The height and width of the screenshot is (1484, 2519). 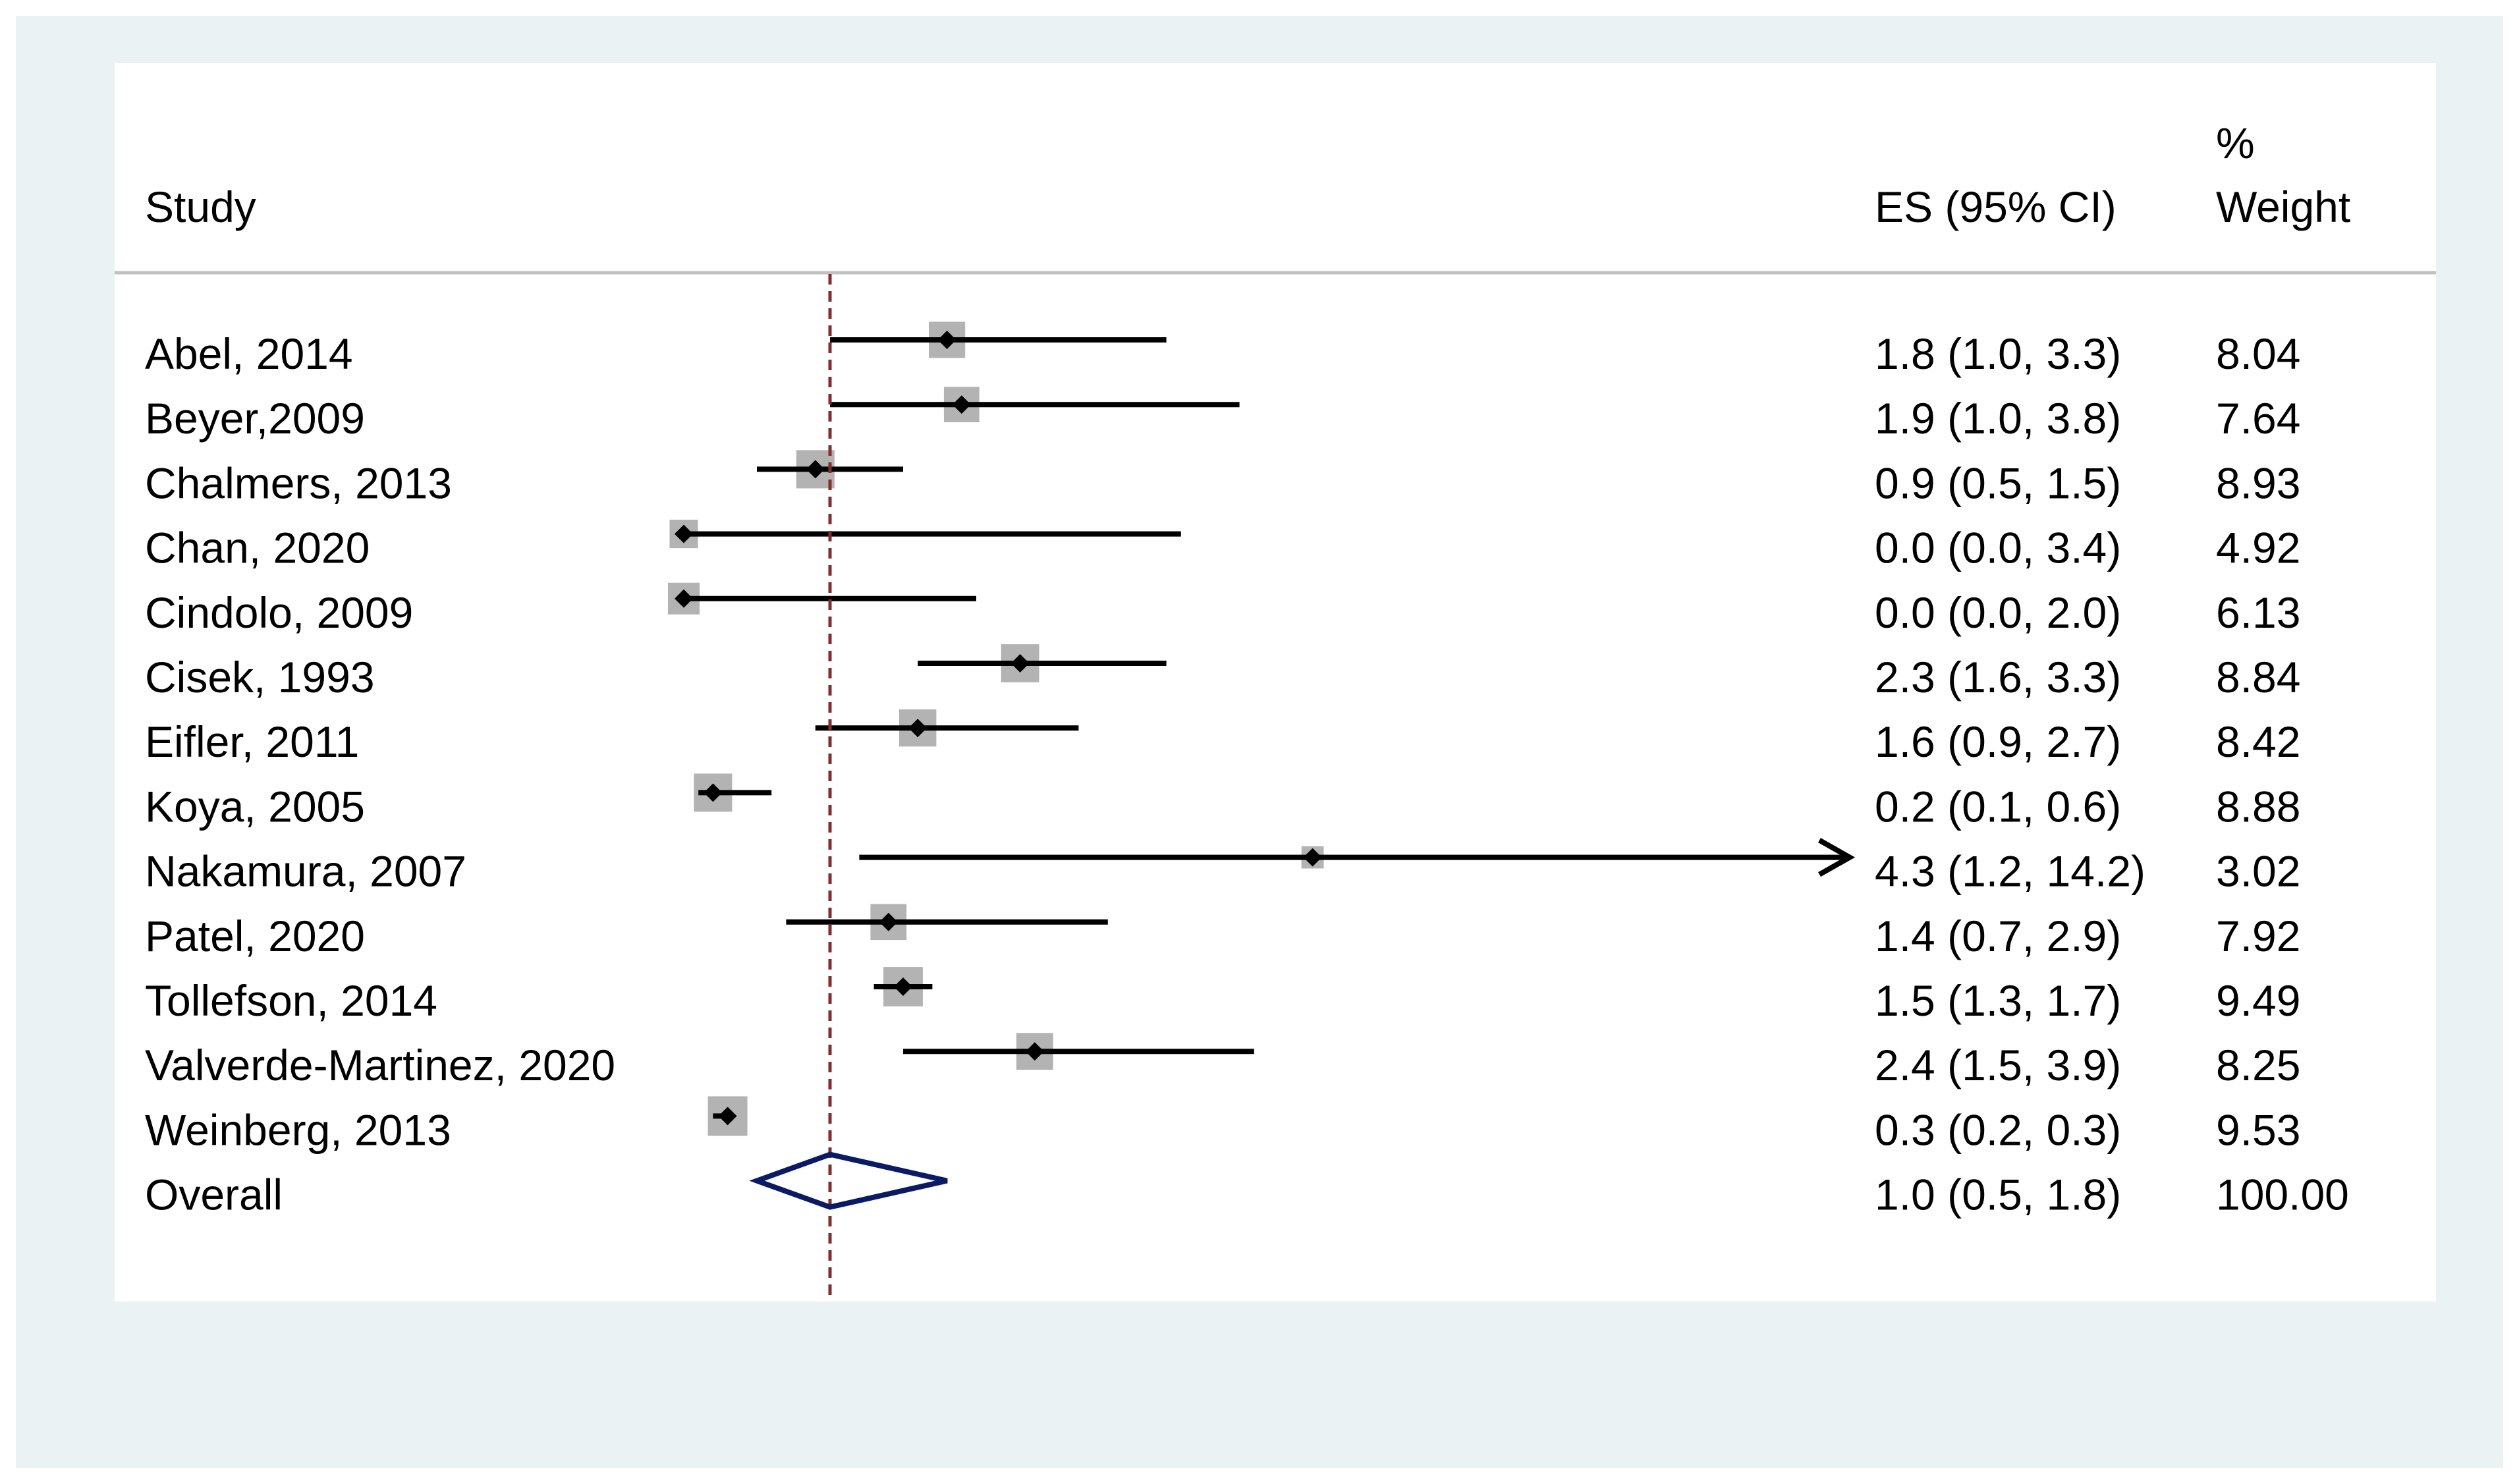 What do you see at coordinates (2258, 482) in the screenshot?
I see `study-weight: 8.93` at bounding box center [2258, 482].